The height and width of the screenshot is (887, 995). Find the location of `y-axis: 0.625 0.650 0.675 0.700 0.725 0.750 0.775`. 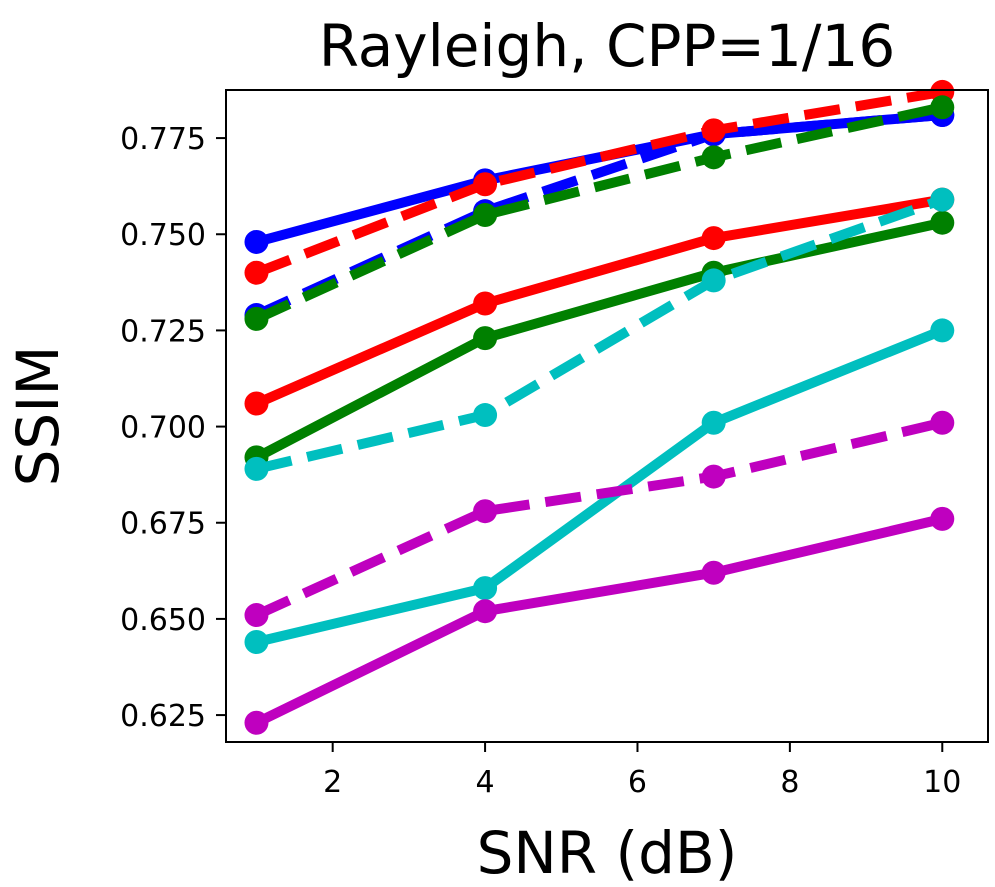

y-axis: 0.625 0.650 0.675 0.700 0.725 0.750 0.775 is located at coordinates (173, 428).